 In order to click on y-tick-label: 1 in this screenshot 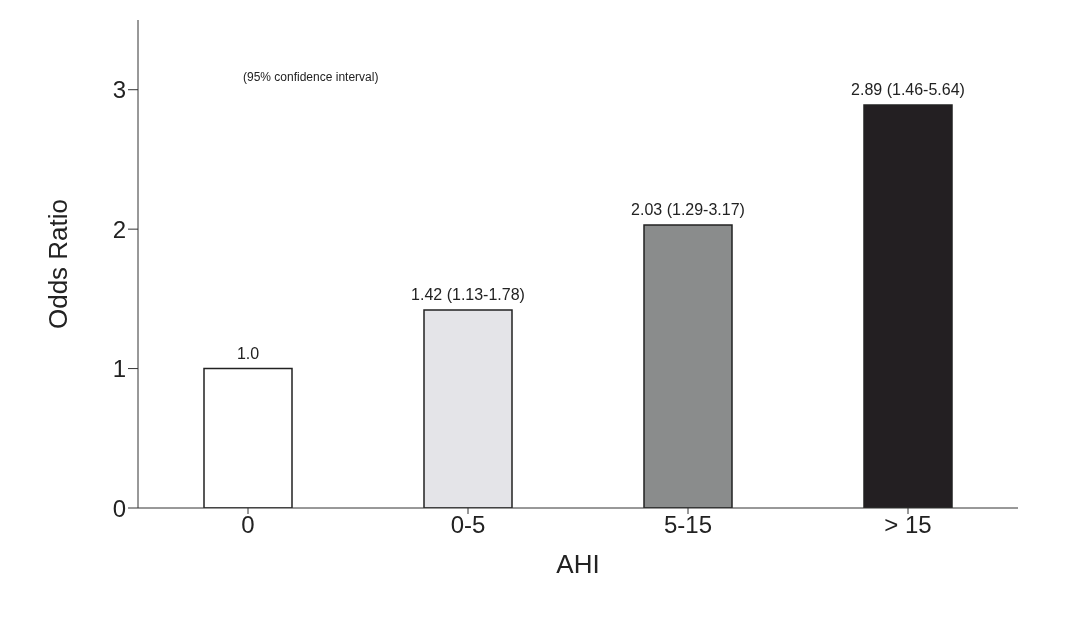, I will do `click(119, 369)`.